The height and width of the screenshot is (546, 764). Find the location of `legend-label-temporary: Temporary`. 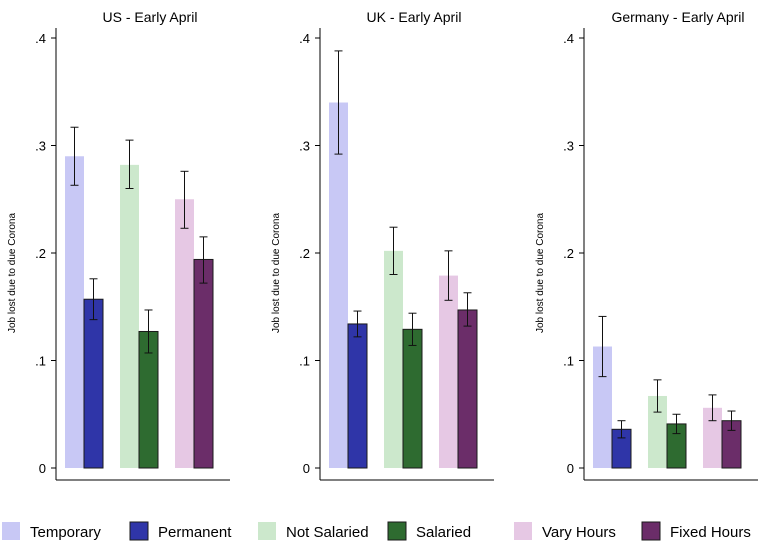

legend-label-temporary: Temporary is located at coordinates (65, 532).